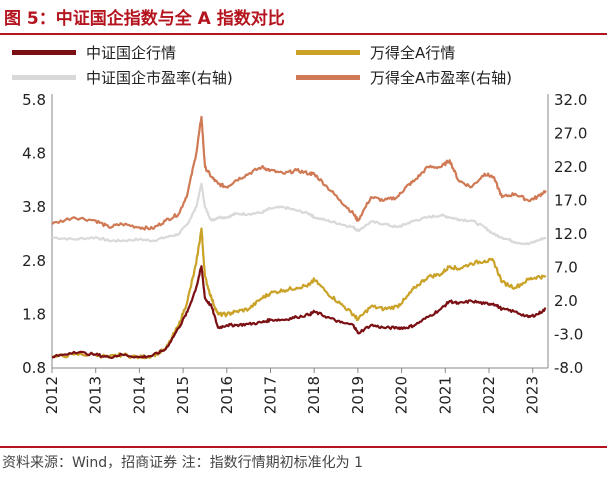 The image size is (607, 479). What do you see at coordinates (570, 134) in the screenshot?
I see `y-right-tick-label: 27.0` at bounding box center [570, 134].